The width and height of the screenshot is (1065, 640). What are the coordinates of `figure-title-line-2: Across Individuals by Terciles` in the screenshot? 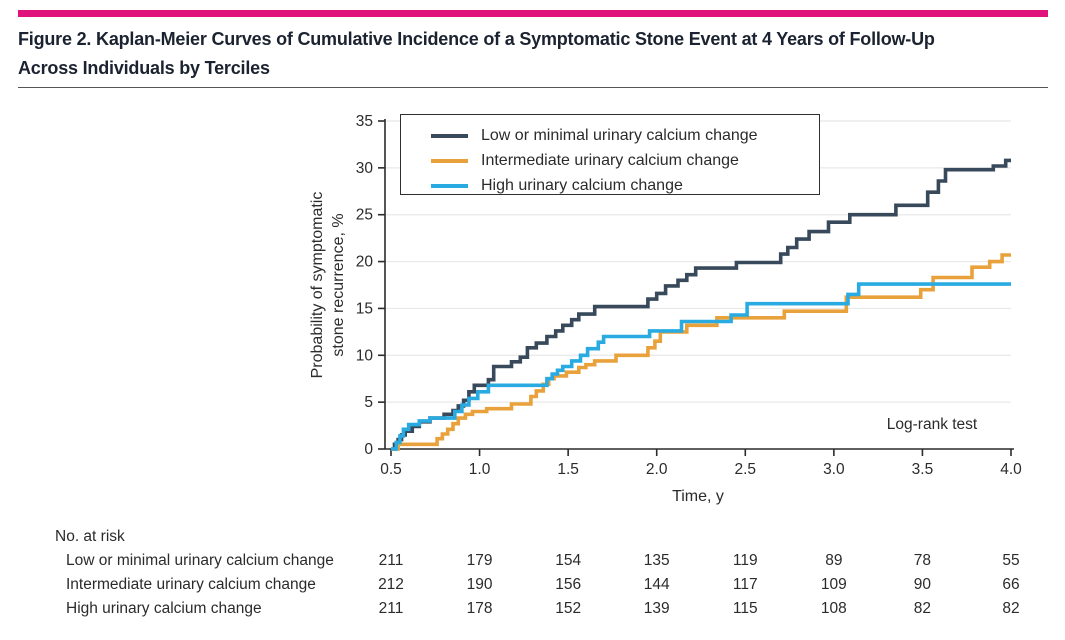 It's located at (144, 68).